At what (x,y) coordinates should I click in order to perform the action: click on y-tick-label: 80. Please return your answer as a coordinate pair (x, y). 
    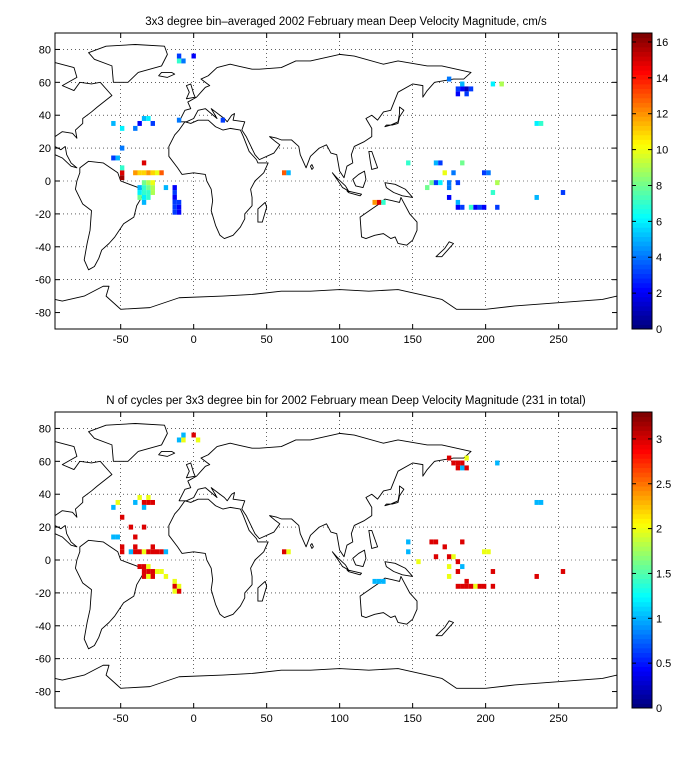
    Looking at the image, I should click on (45, 50).